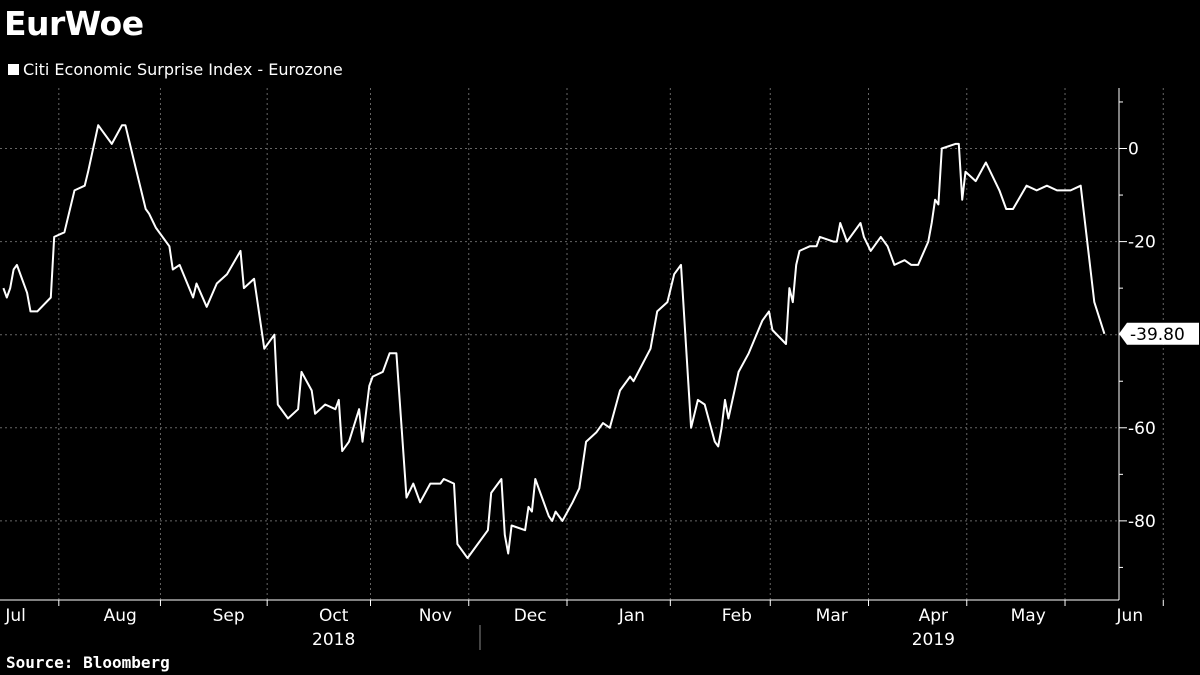 This screenshot has height=675, width=1200. Describe the element at coordinates (933, 640) in the screenshot. I see `x-year-label: 2019` at that location.